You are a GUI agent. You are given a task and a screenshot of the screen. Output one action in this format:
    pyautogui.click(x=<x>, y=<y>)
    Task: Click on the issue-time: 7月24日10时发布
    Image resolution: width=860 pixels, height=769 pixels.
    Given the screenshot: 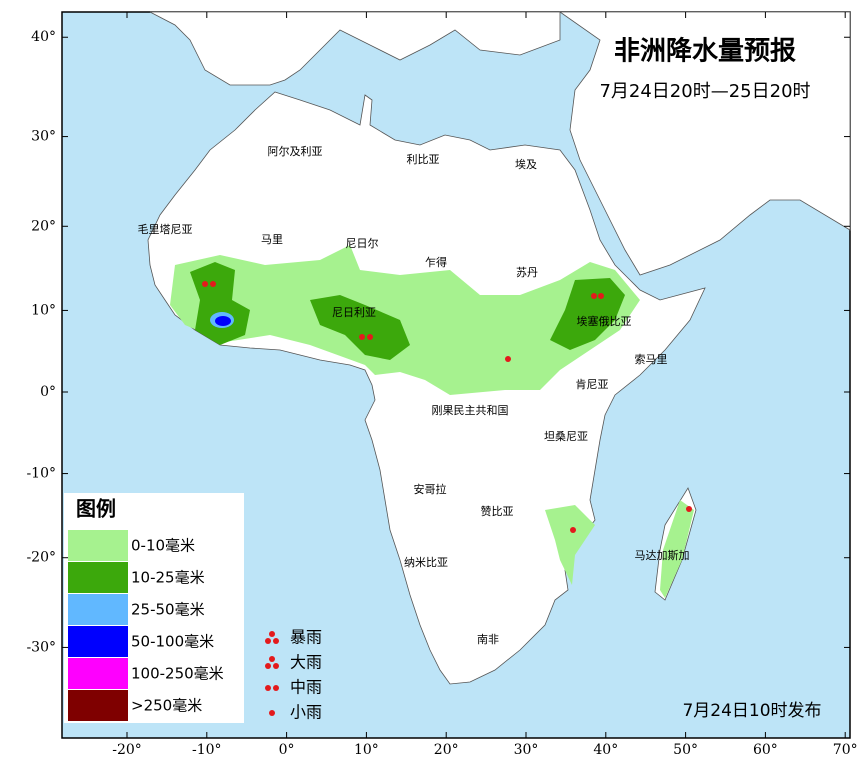 What is the action you would take?
    pyautogui.click(x=751, y=711)
    